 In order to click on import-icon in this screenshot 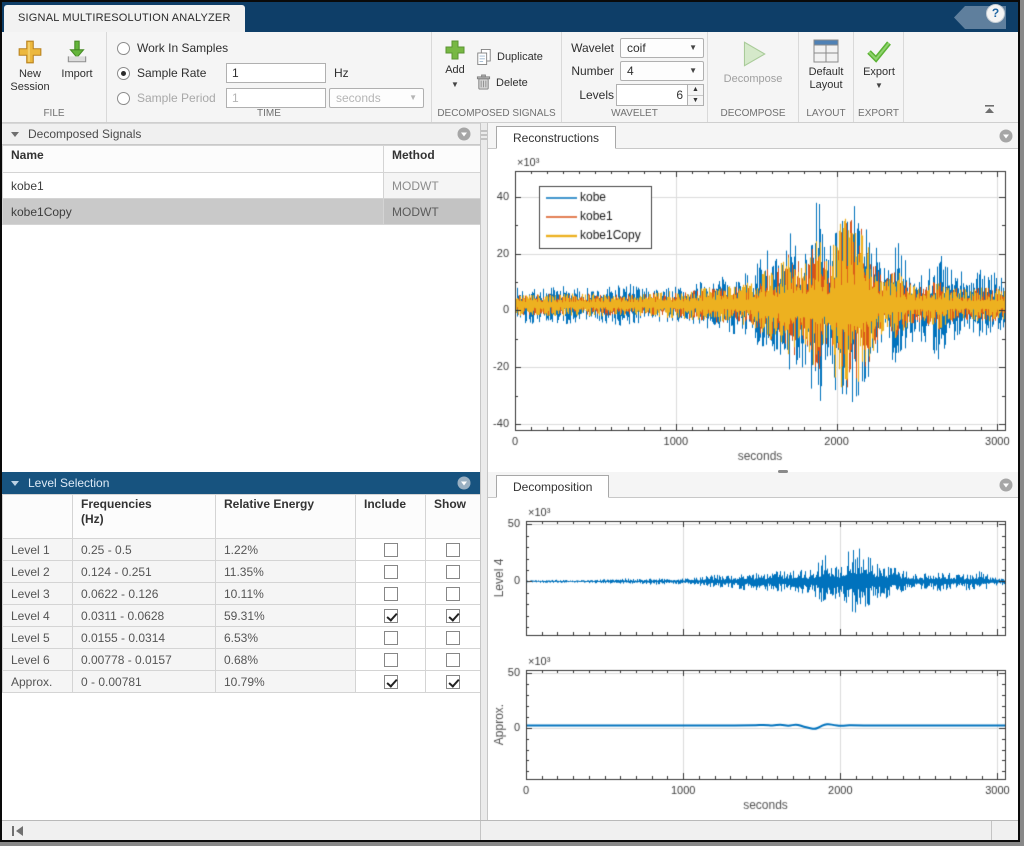, I will do `click(77, 51)`.